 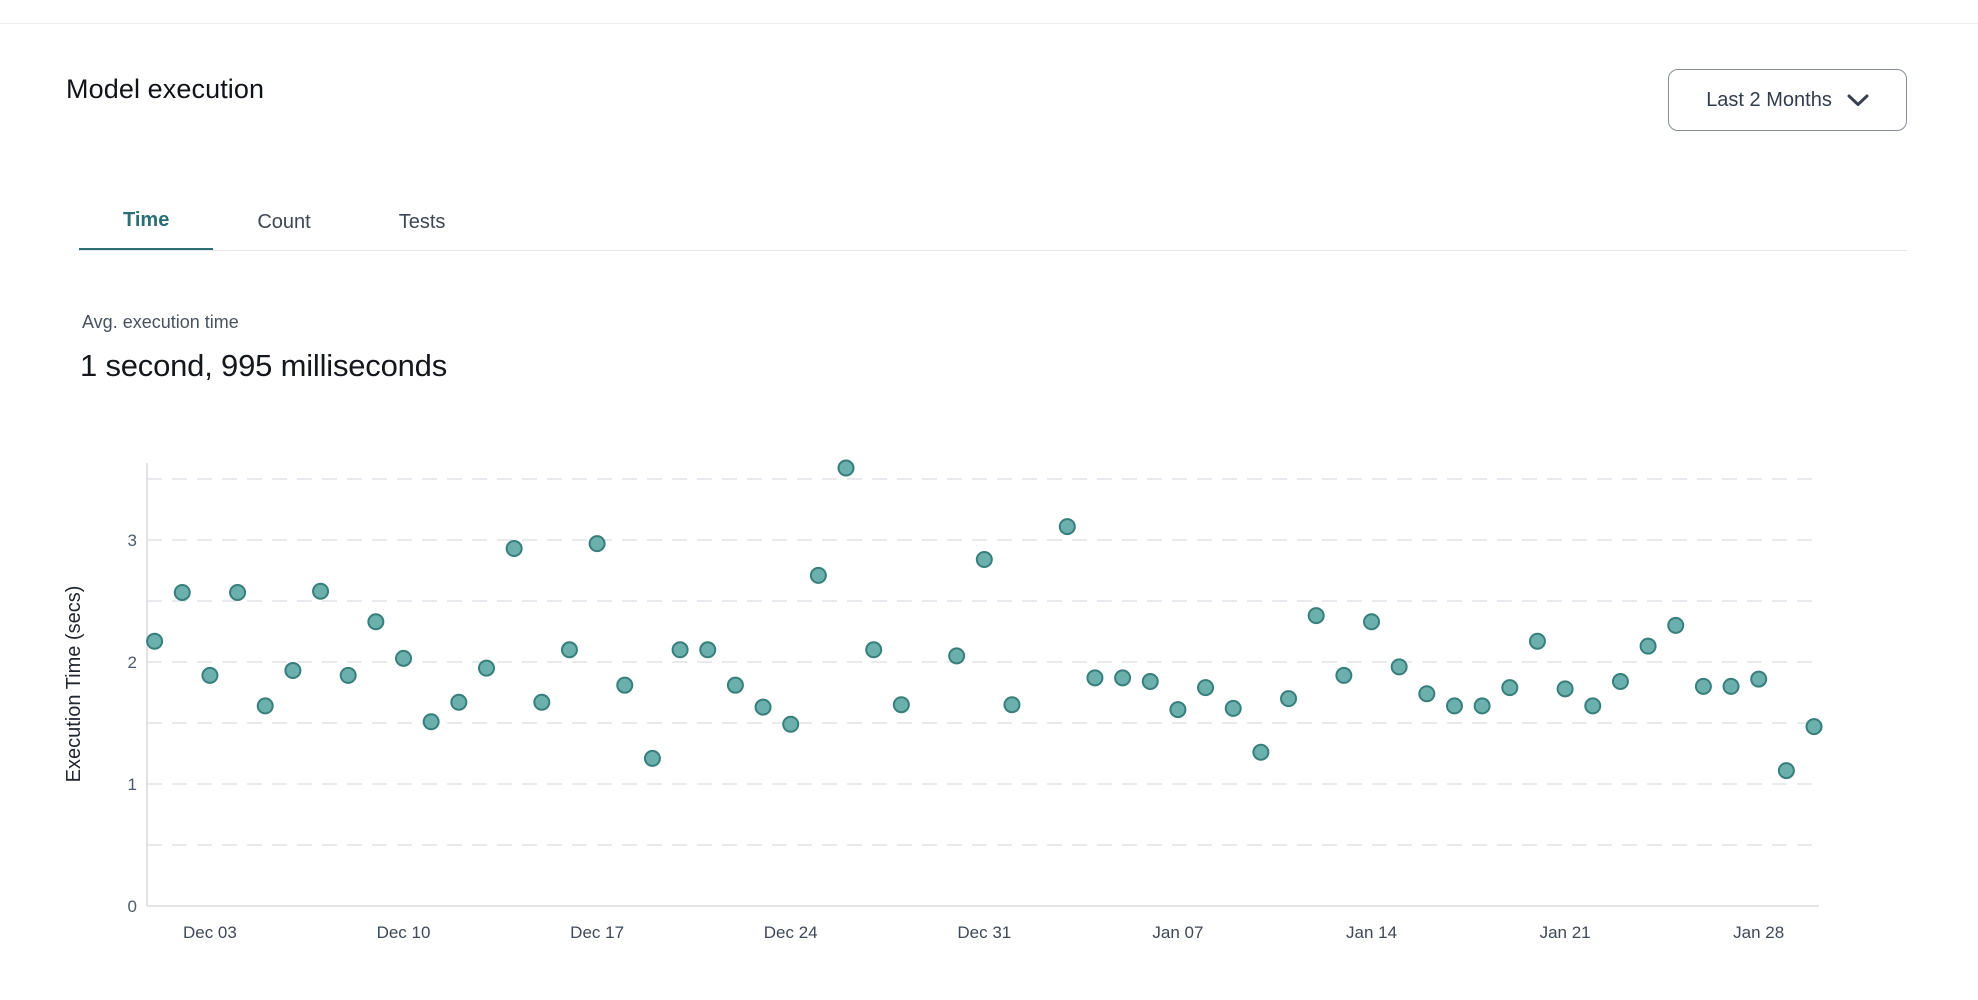 I want to click on x-tick-label: Jan 28, so click(x=1758, y=932).